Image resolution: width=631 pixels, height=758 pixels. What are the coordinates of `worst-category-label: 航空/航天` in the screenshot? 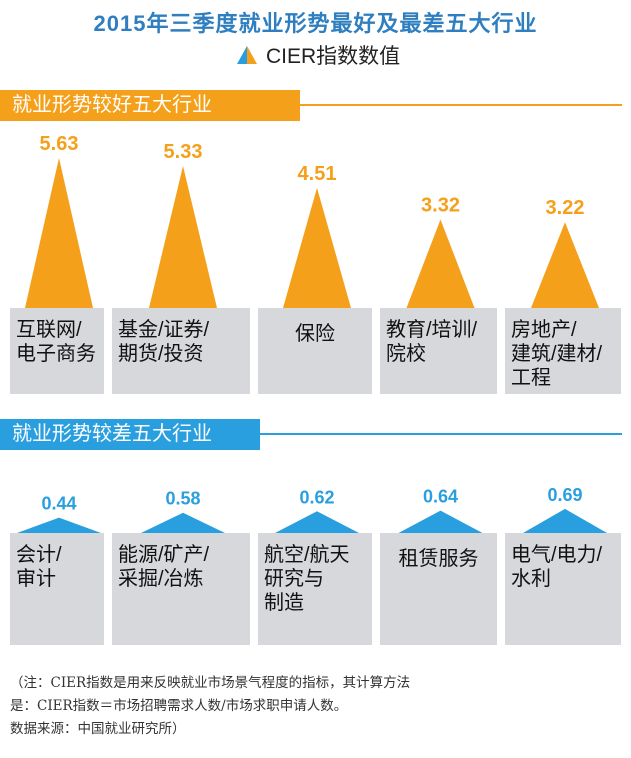 It's located at (307, 555).